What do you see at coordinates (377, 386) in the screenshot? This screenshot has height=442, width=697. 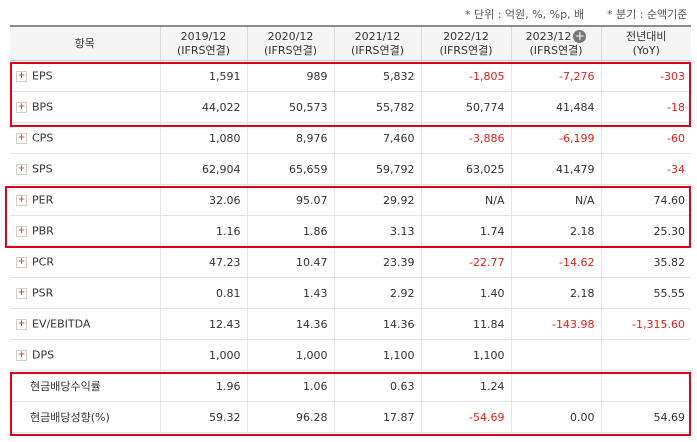 I see `value-cell: 0.63` at bounding box center [377, 386].